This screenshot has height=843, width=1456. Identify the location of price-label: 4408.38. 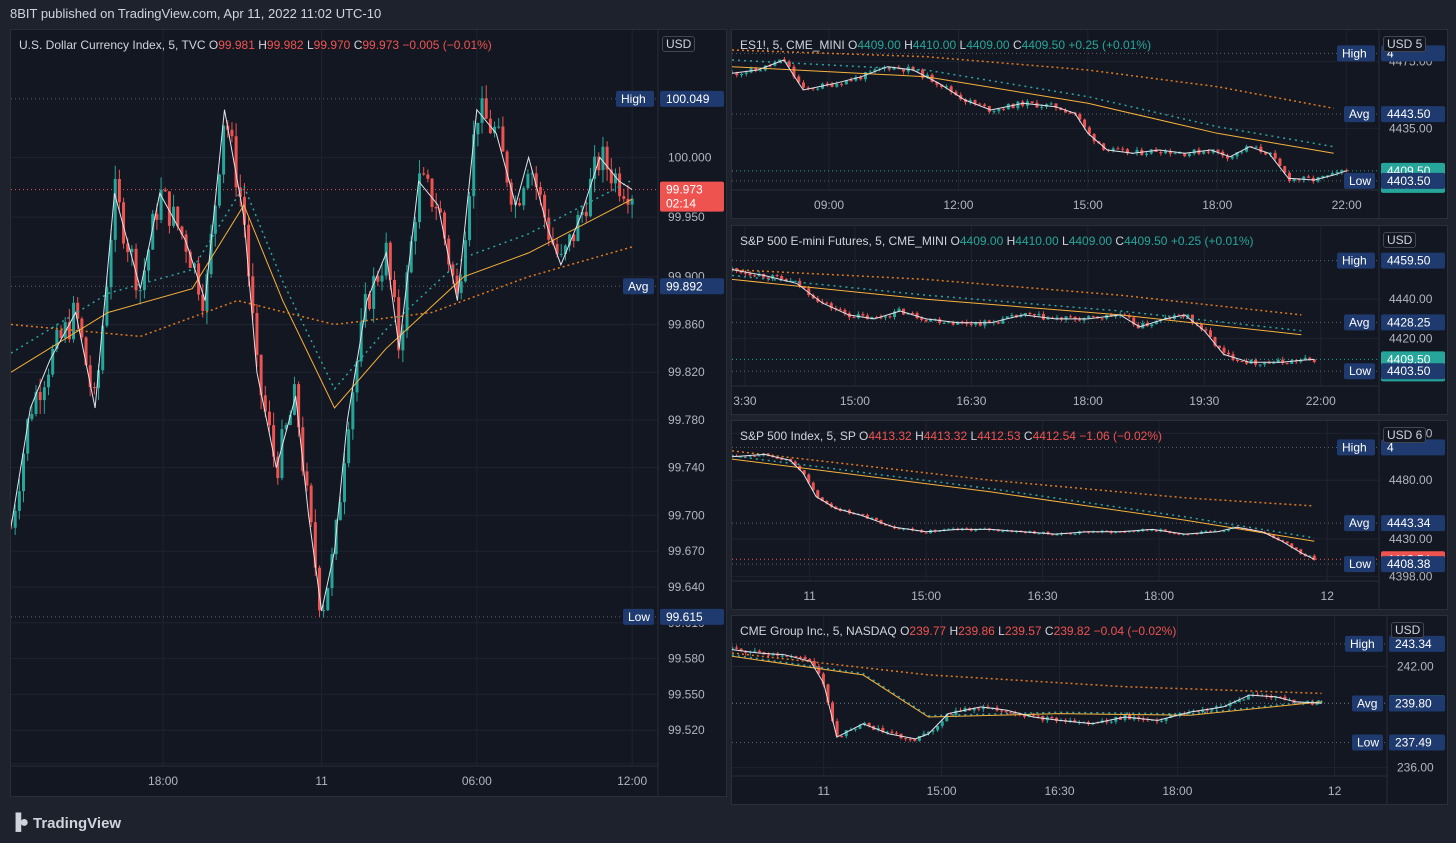
(1409, 564).